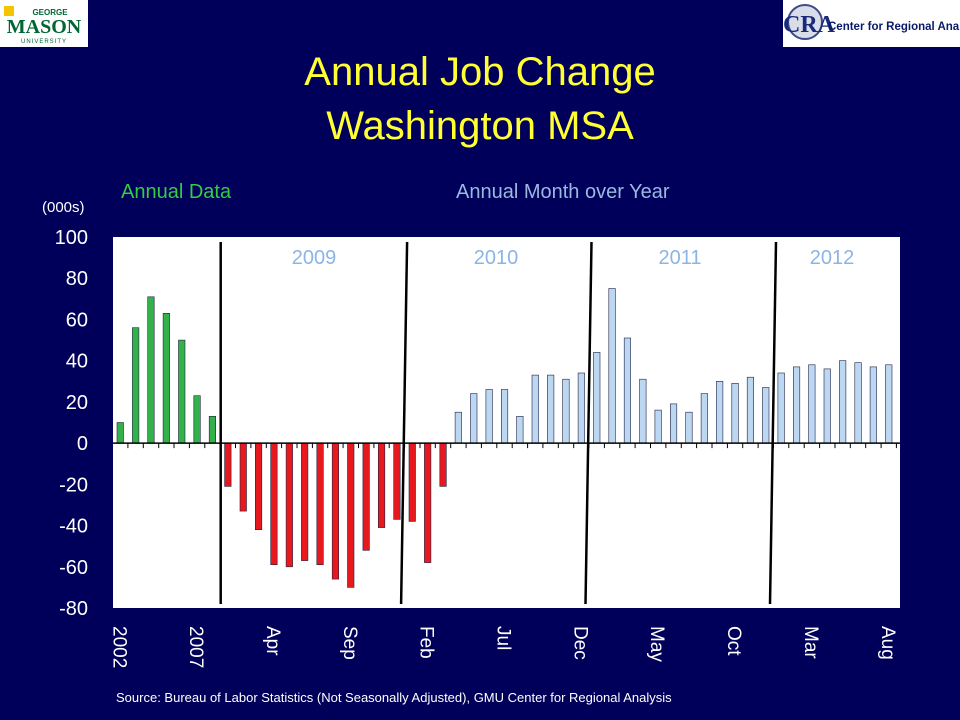  What do you see at coordinates (480, 126) in the screenshot?
I see `chart-title-line2: Washington MSA` at bounding box center [480, 126].